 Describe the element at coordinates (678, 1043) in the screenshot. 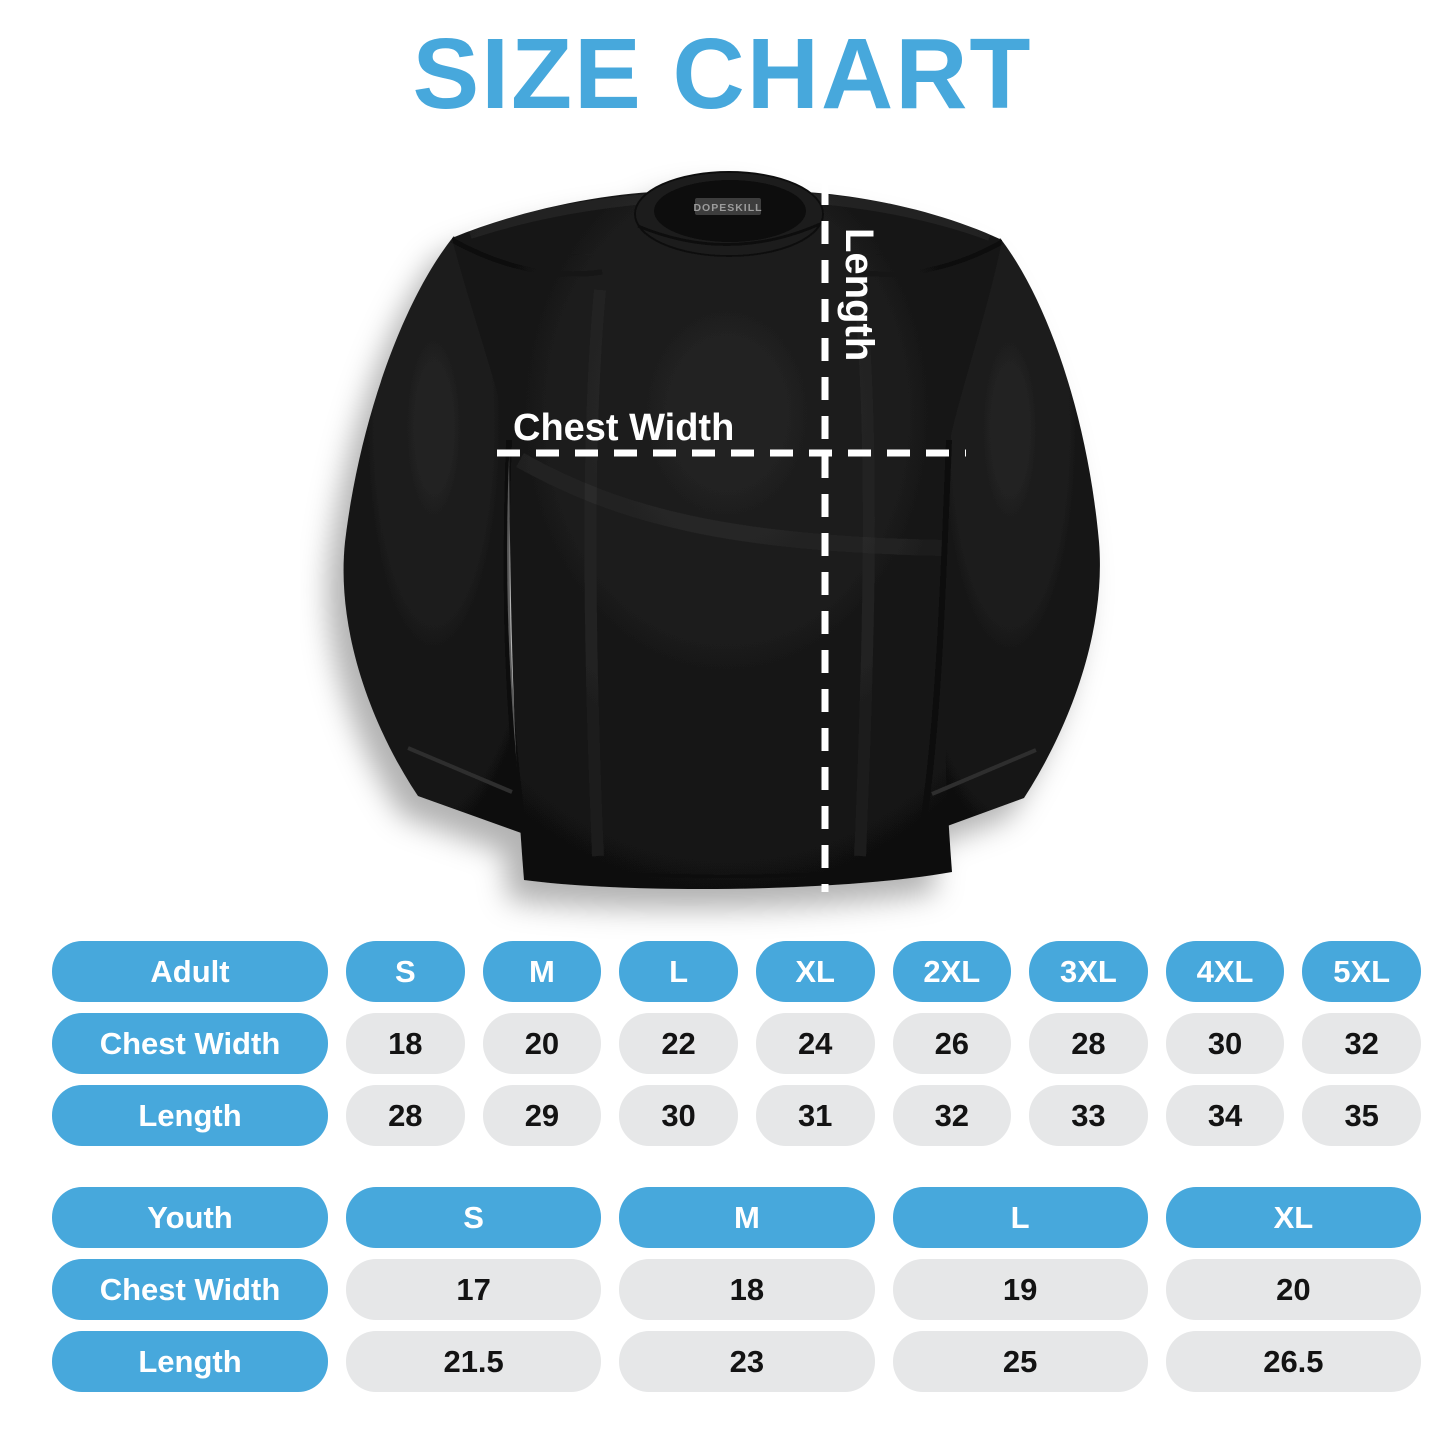

I see `measurement-value-cell: 22` at that location.